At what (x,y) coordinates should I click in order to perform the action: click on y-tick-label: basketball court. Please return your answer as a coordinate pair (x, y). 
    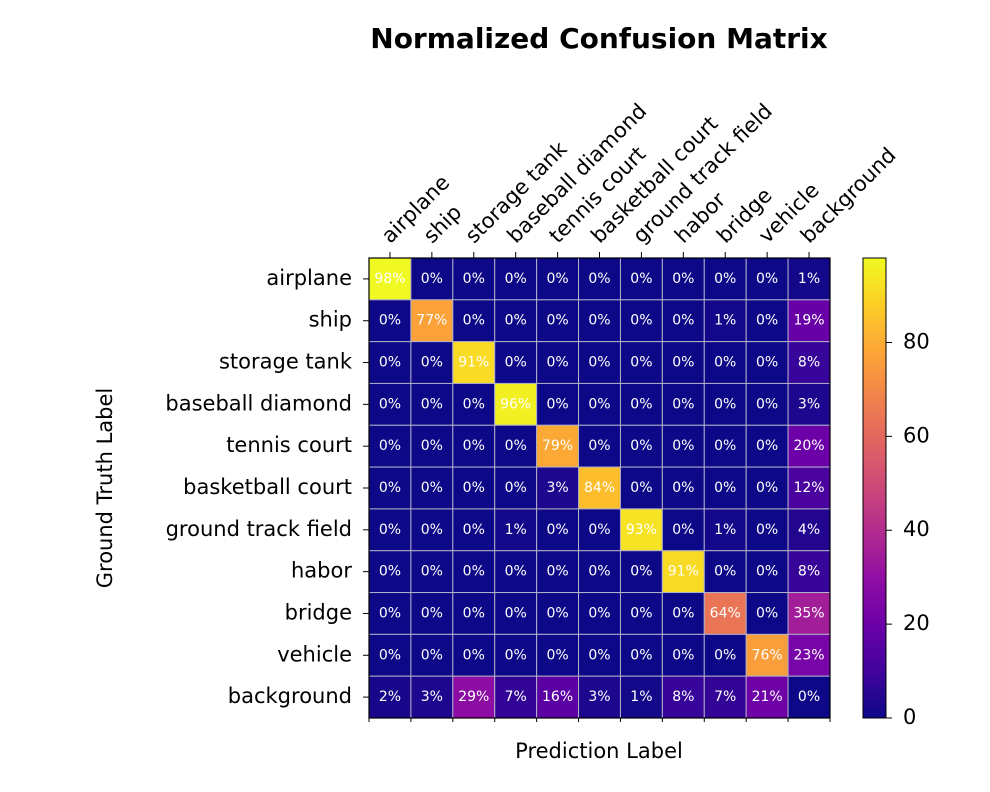
    Looking at the image, I should click on (267, 487).